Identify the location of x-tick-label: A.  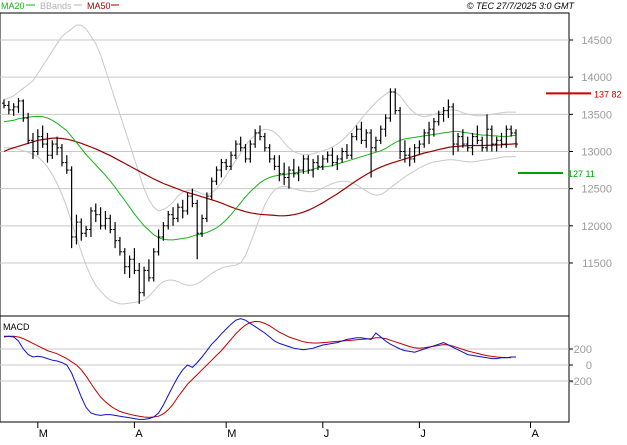
(535, 434).